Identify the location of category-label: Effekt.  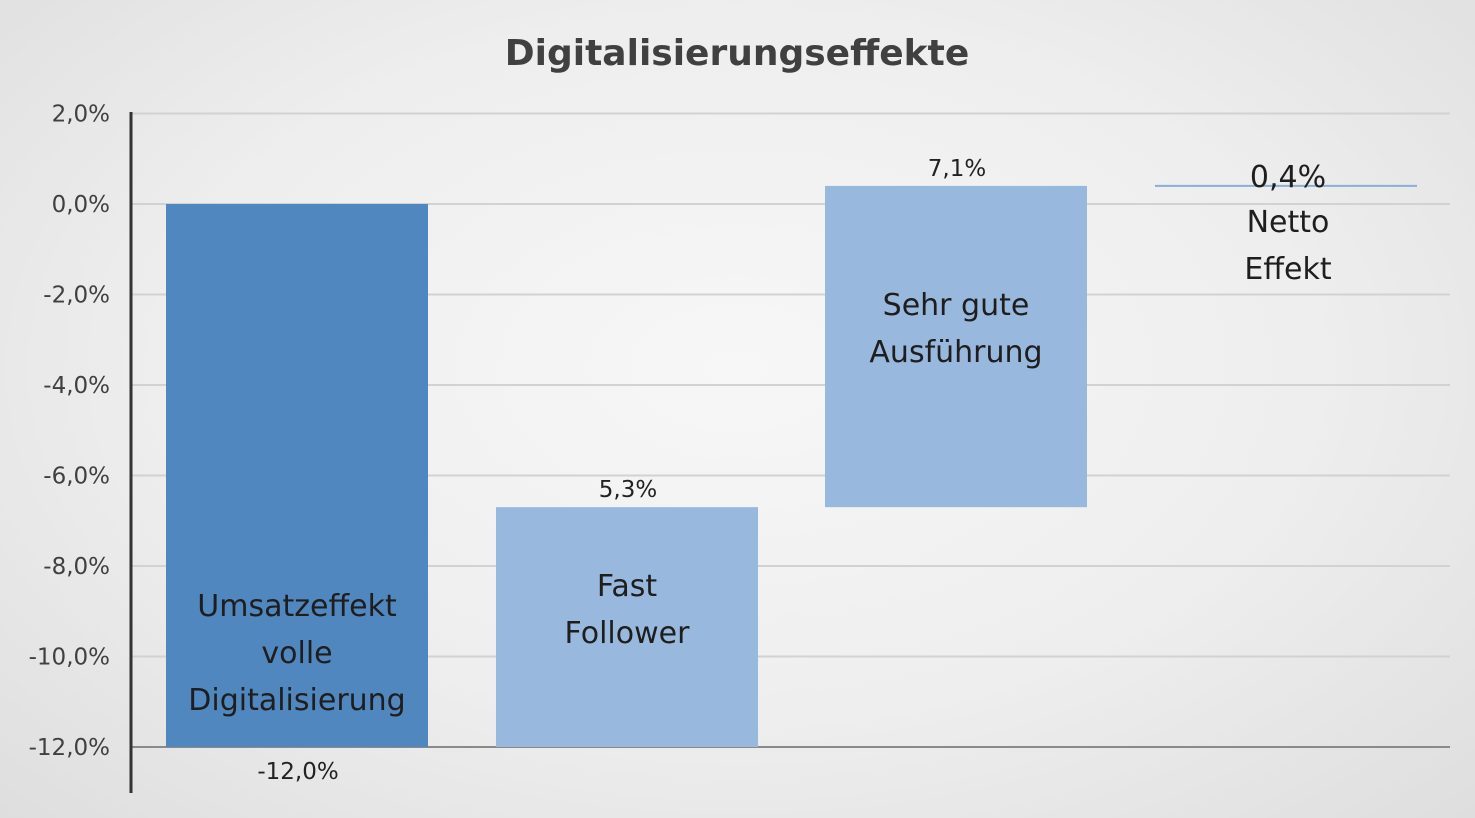
(1287, 269).